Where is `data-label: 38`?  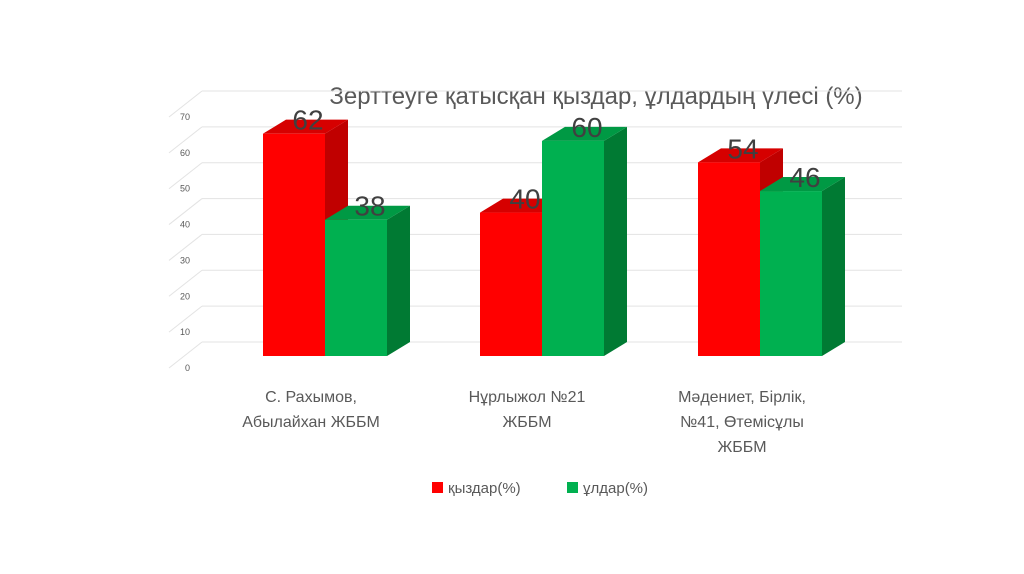
data-label: 38 is located at coordinates (369, 206).